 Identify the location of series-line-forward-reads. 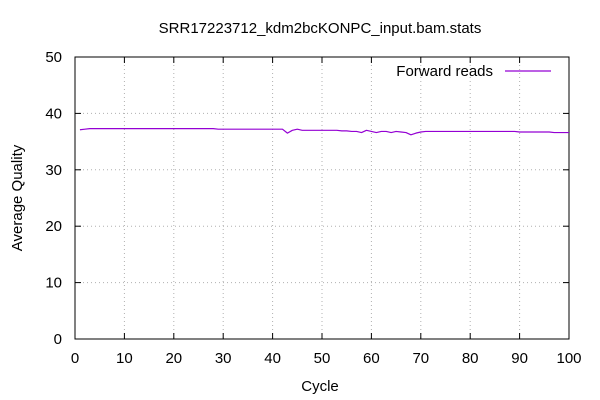
(324, 132).